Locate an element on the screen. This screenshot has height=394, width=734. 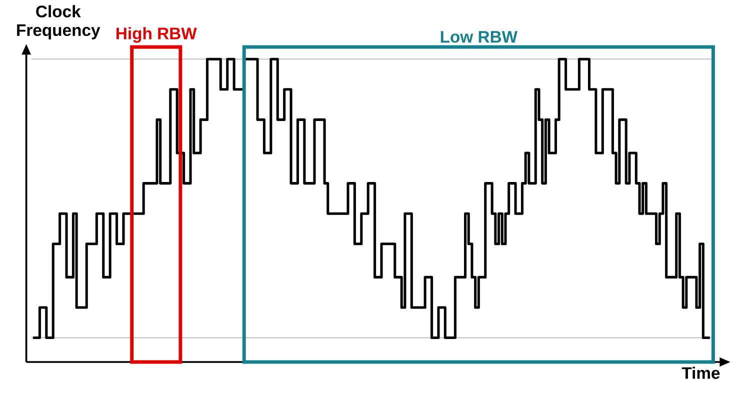
text: High RBW is located at coordinates (156, 35).